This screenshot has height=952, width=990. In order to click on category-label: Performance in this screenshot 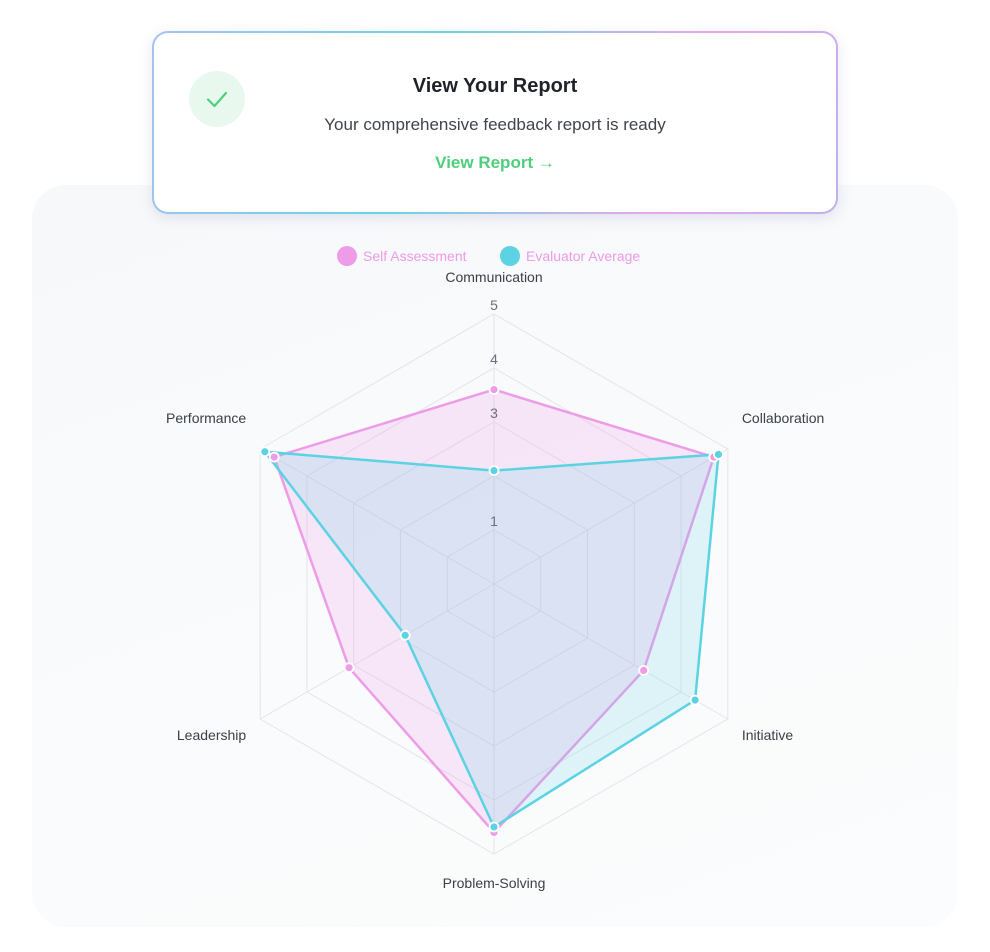, I will do `click(206, 418)`.